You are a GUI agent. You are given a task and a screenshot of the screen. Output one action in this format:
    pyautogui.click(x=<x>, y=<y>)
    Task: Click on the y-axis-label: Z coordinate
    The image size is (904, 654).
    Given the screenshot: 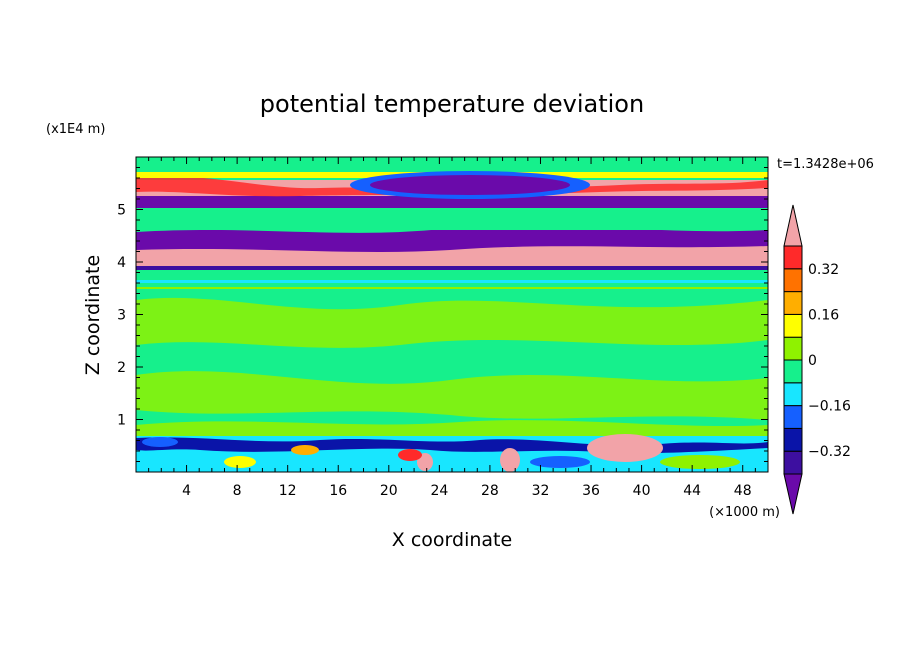 What is the action you would take?
    pyautogui.click(x=93, y=315)
    